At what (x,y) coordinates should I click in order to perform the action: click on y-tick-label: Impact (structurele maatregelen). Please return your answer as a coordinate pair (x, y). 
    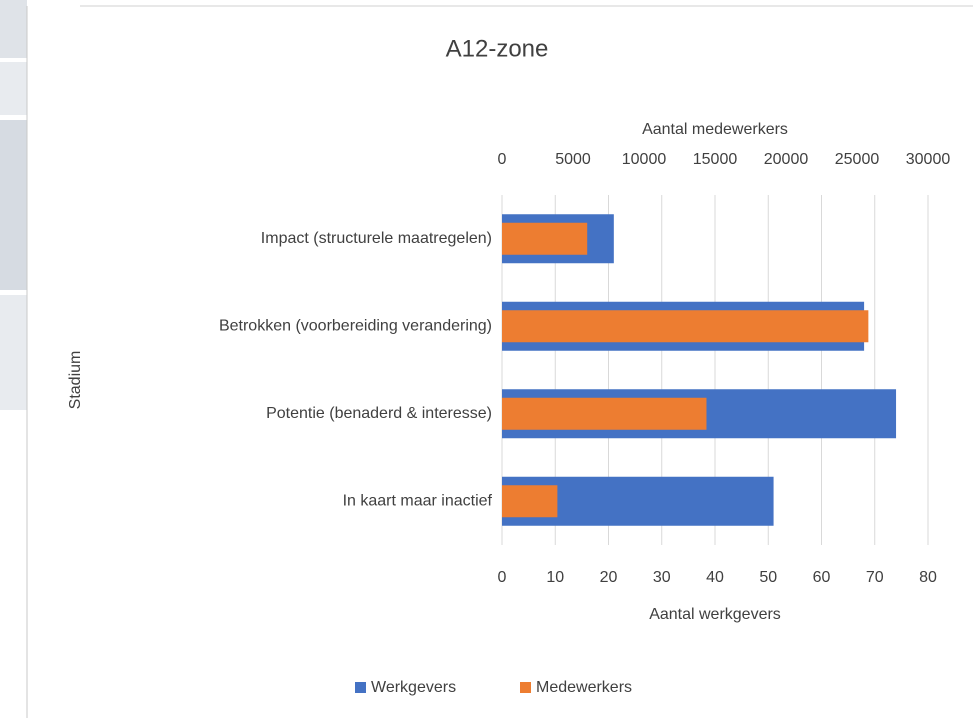
    Looking at the image, I should click on (376, 238).